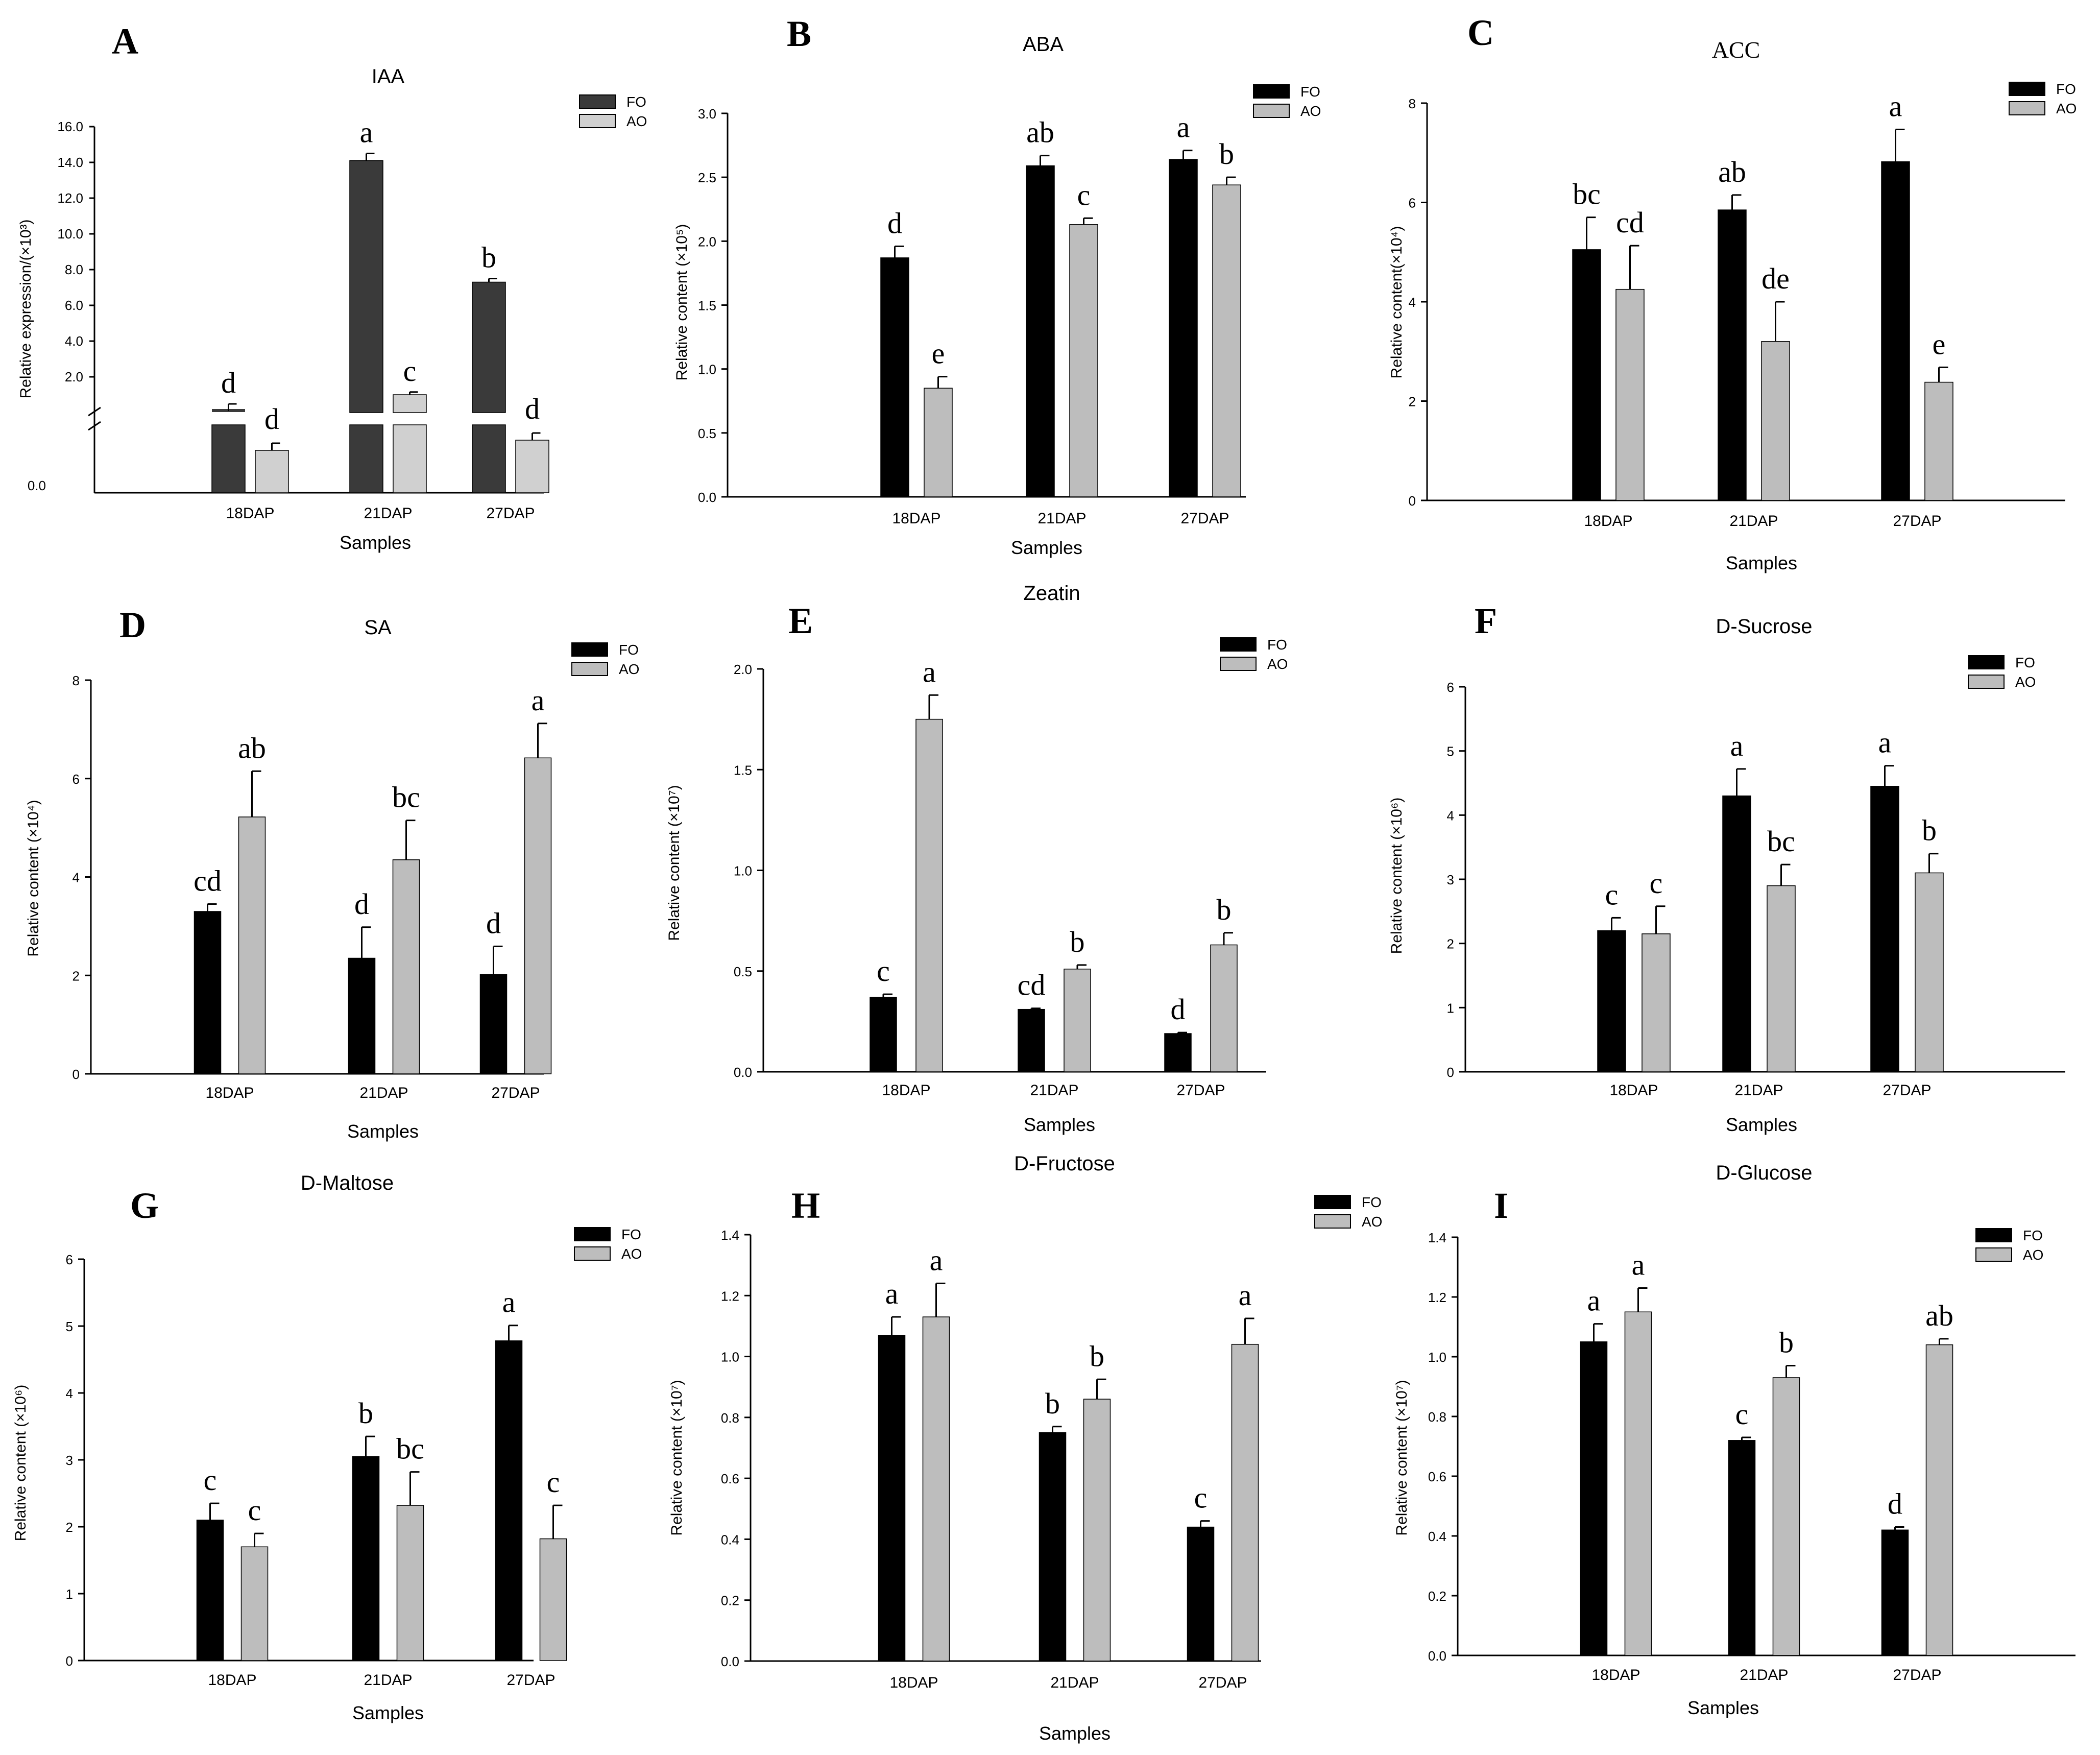 This screenshot has width=2100, height=1755. I want to click on significance-letter: e, so click(939, 353).